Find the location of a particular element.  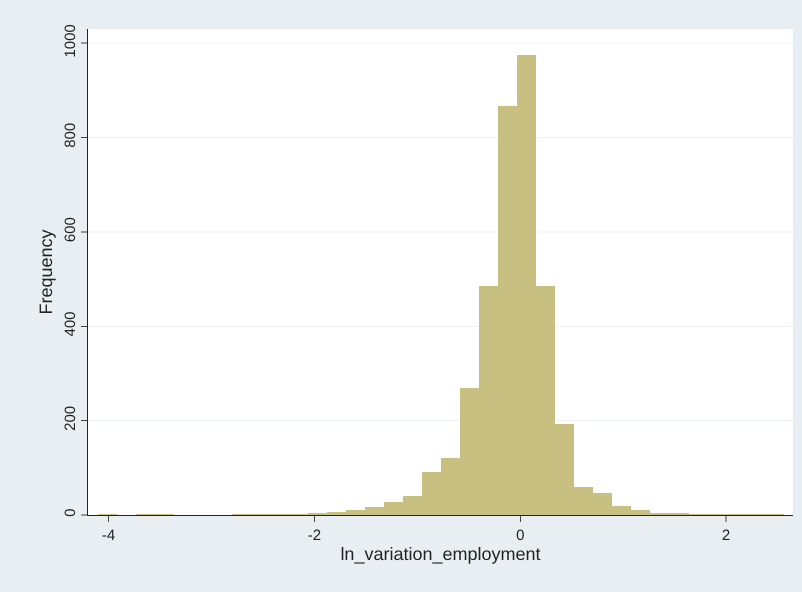

x-tick-label: 2 is located at coordinates (726, 535).